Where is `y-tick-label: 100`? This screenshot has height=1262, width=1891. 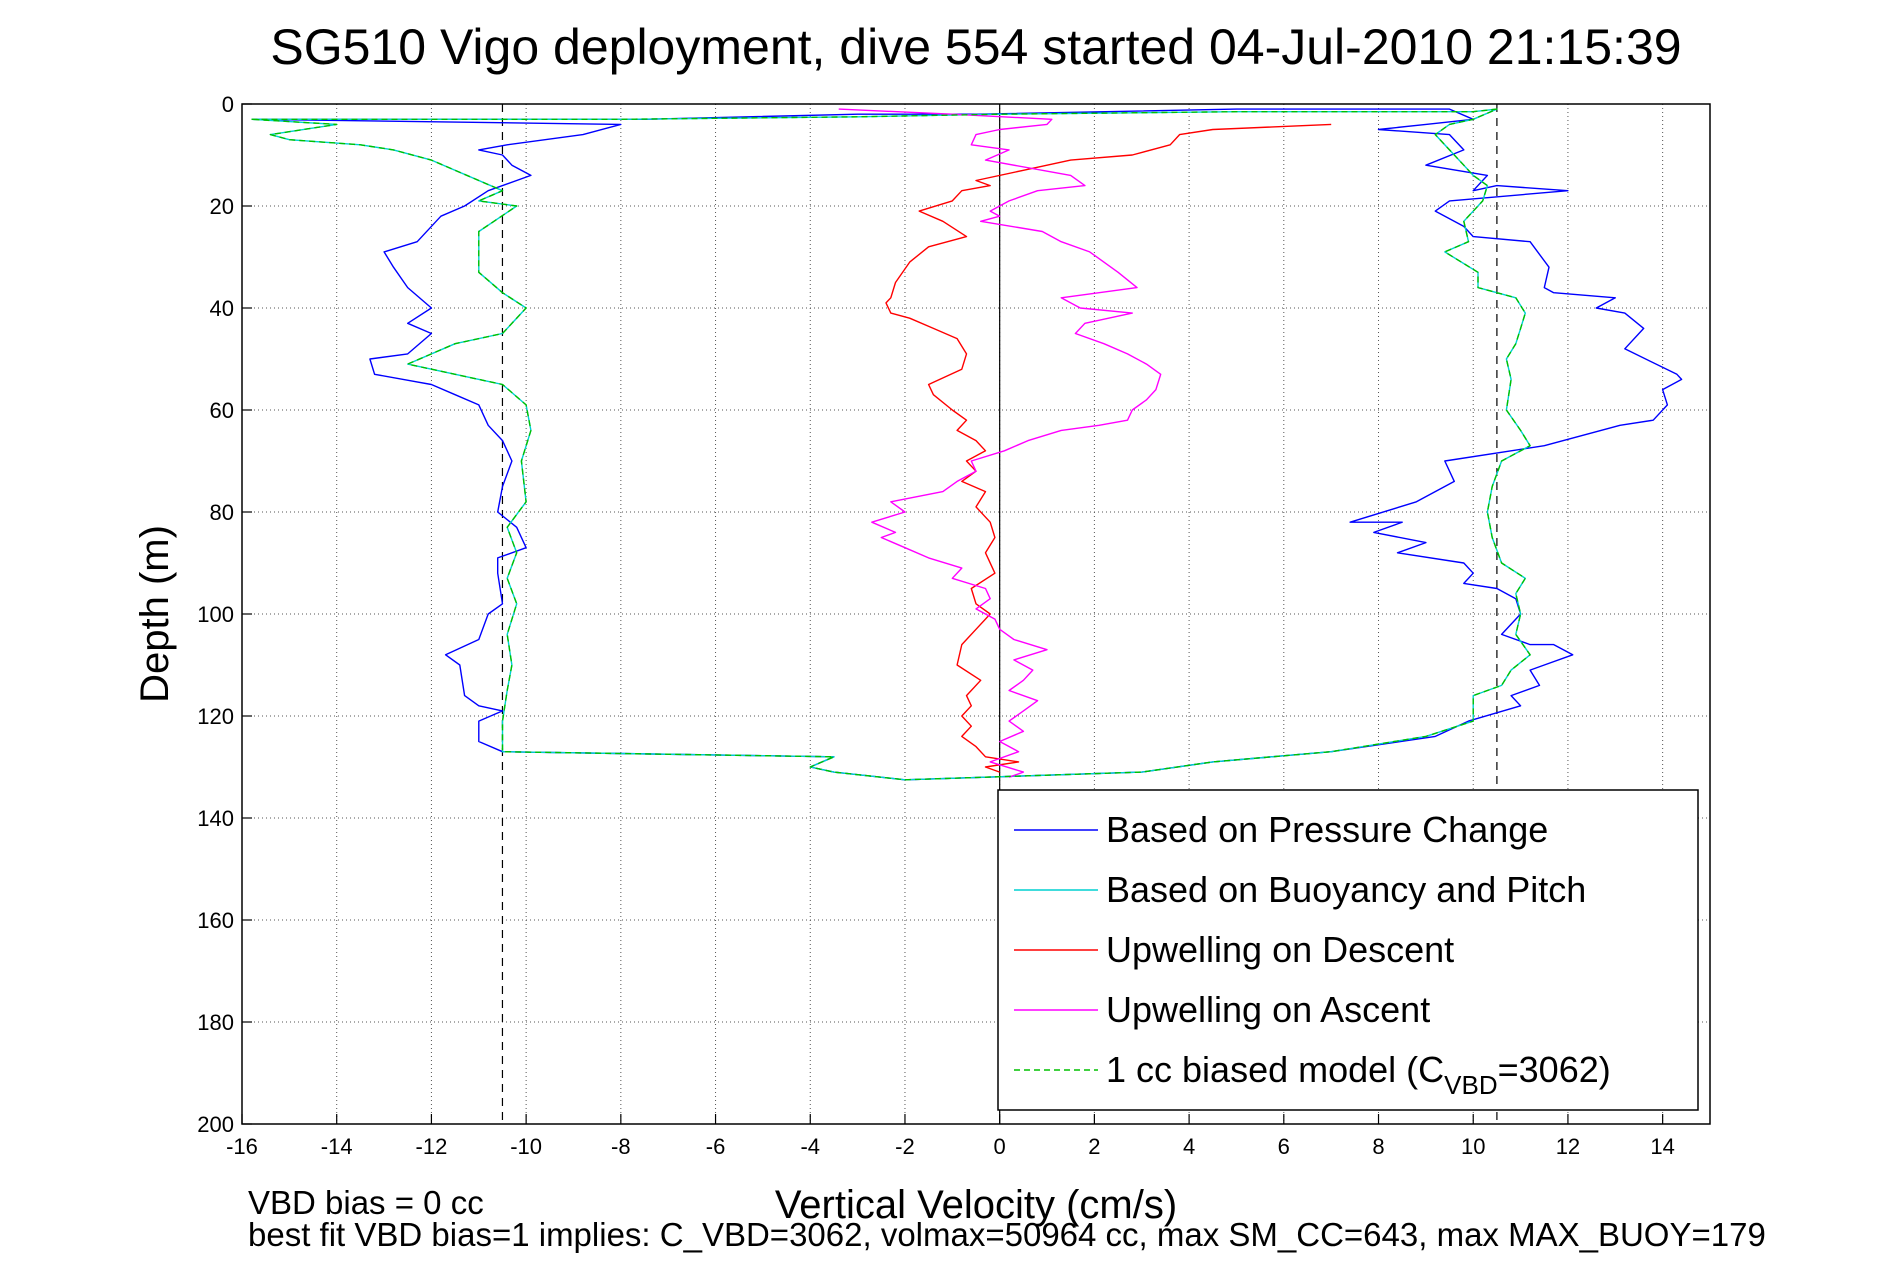
y-tick-label: 100 is located at coordinates (215, 614).